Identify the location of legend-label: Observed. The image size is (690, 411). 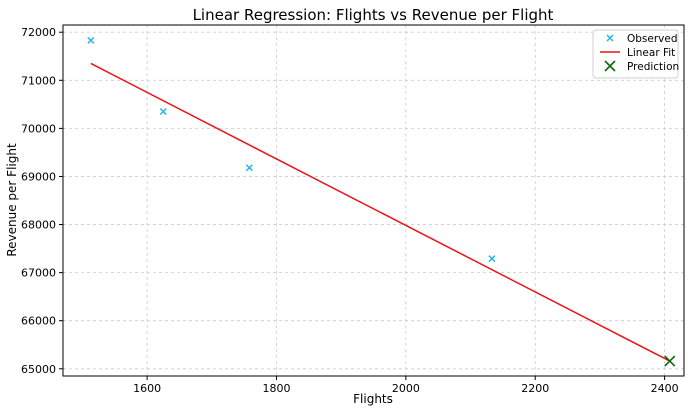
(652, 39).